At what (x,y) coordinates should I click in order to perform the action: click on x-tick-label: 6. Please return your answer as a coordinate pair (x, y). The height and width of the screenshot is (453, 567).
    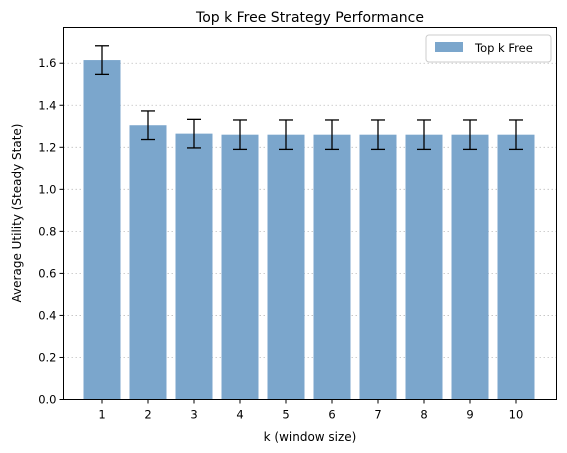
    Looking at the image, I should click on (331, 415).